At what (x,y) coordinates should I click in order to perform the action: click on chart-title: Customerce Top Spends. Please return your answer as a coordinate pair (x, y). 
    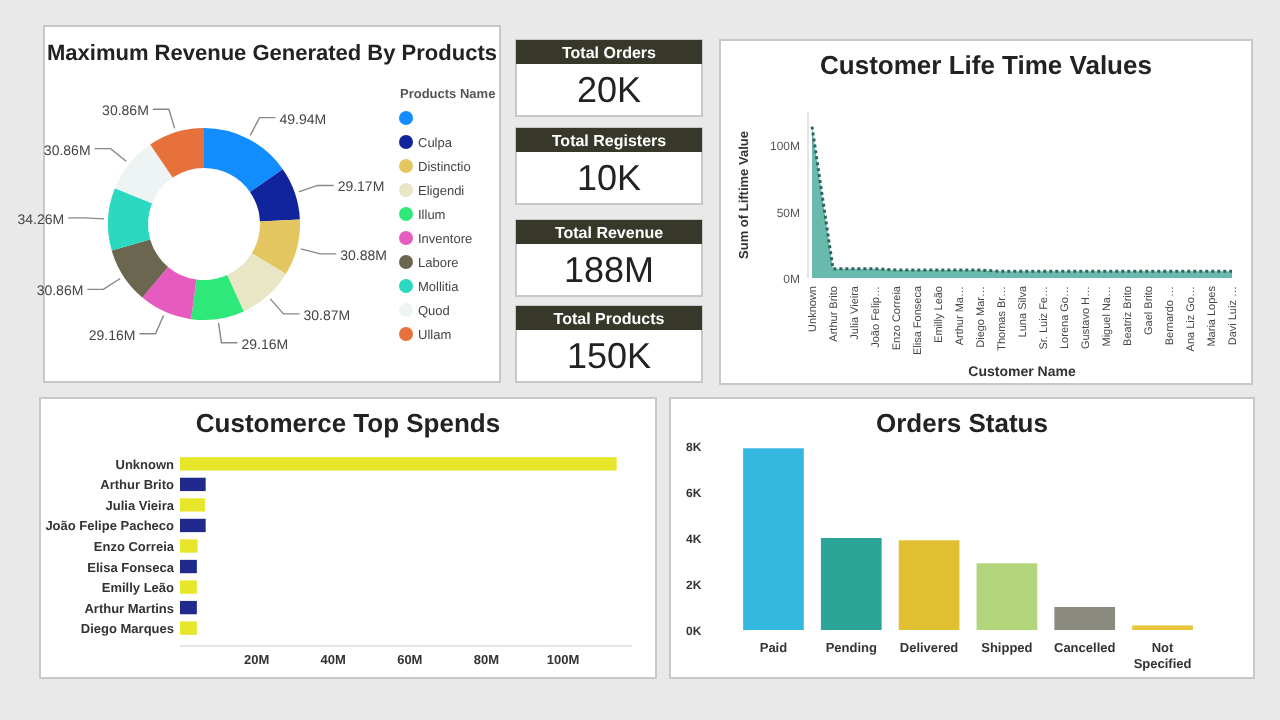
    Looking at the image, I should click on (348, 423).